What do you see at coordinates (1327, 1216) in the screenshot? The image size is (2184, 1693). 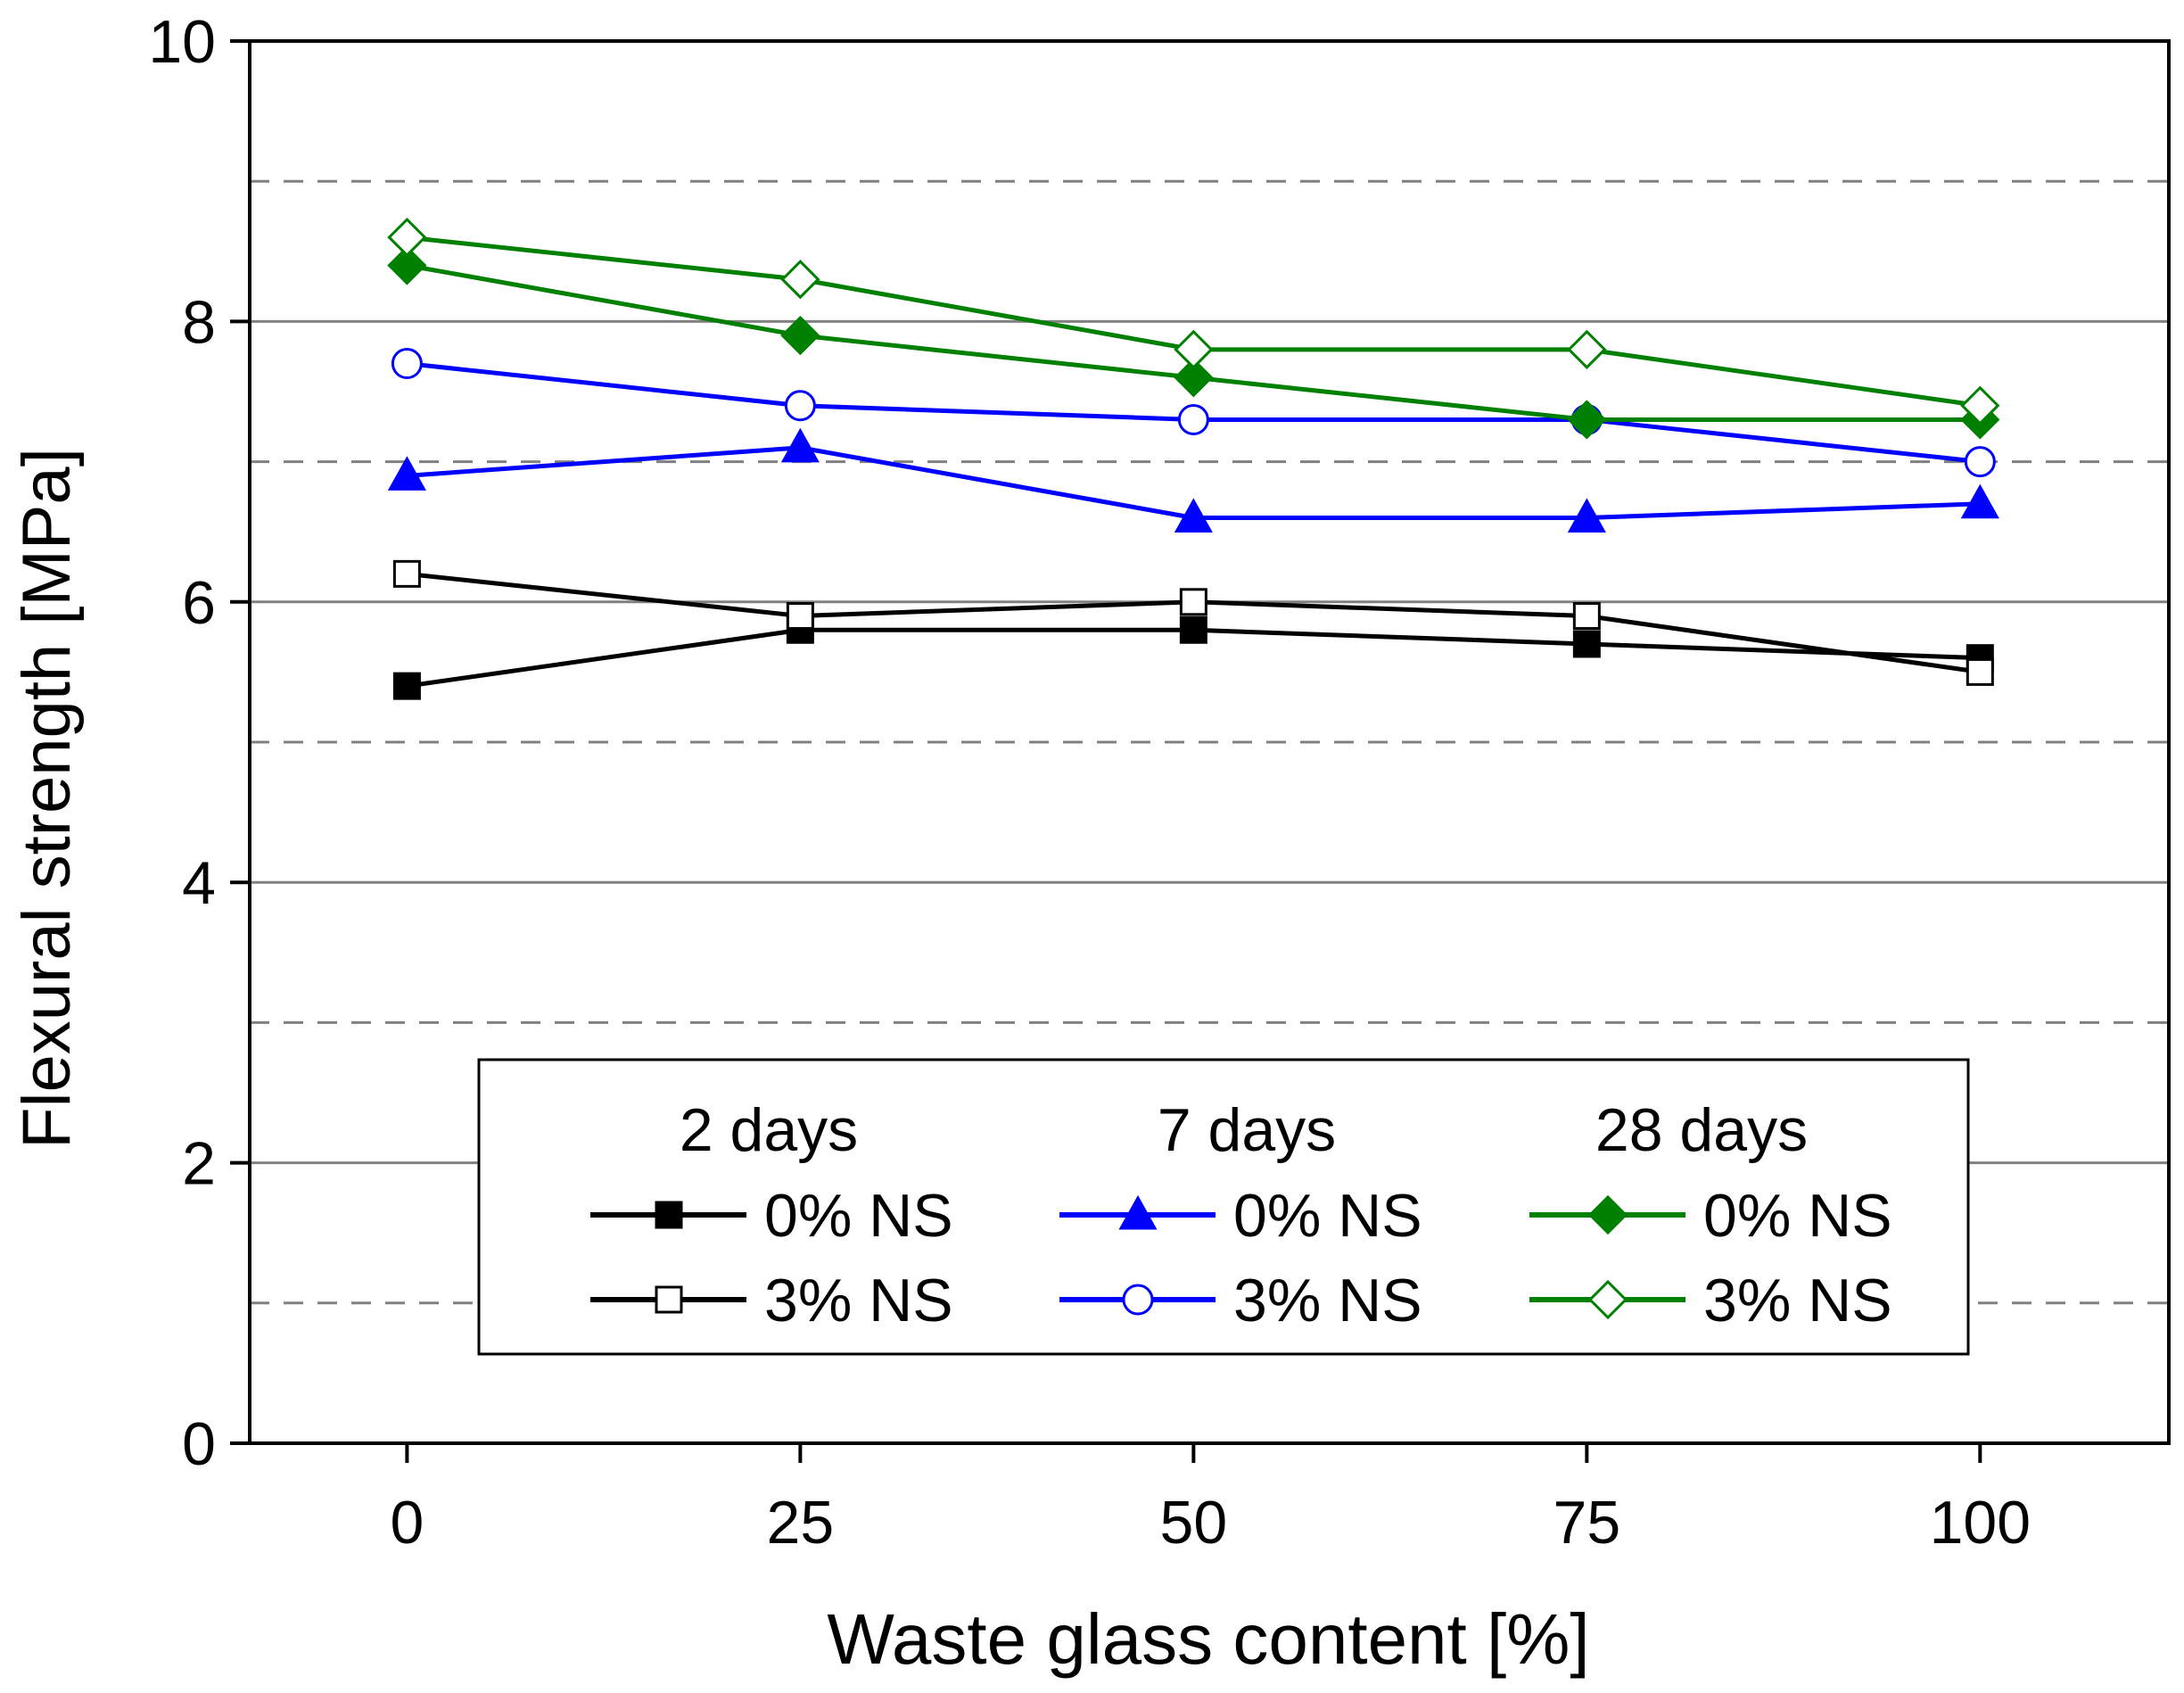 I see `legend-label-7-days-0pct-ns: 0% NS` at bounding box center [1327, 1216].